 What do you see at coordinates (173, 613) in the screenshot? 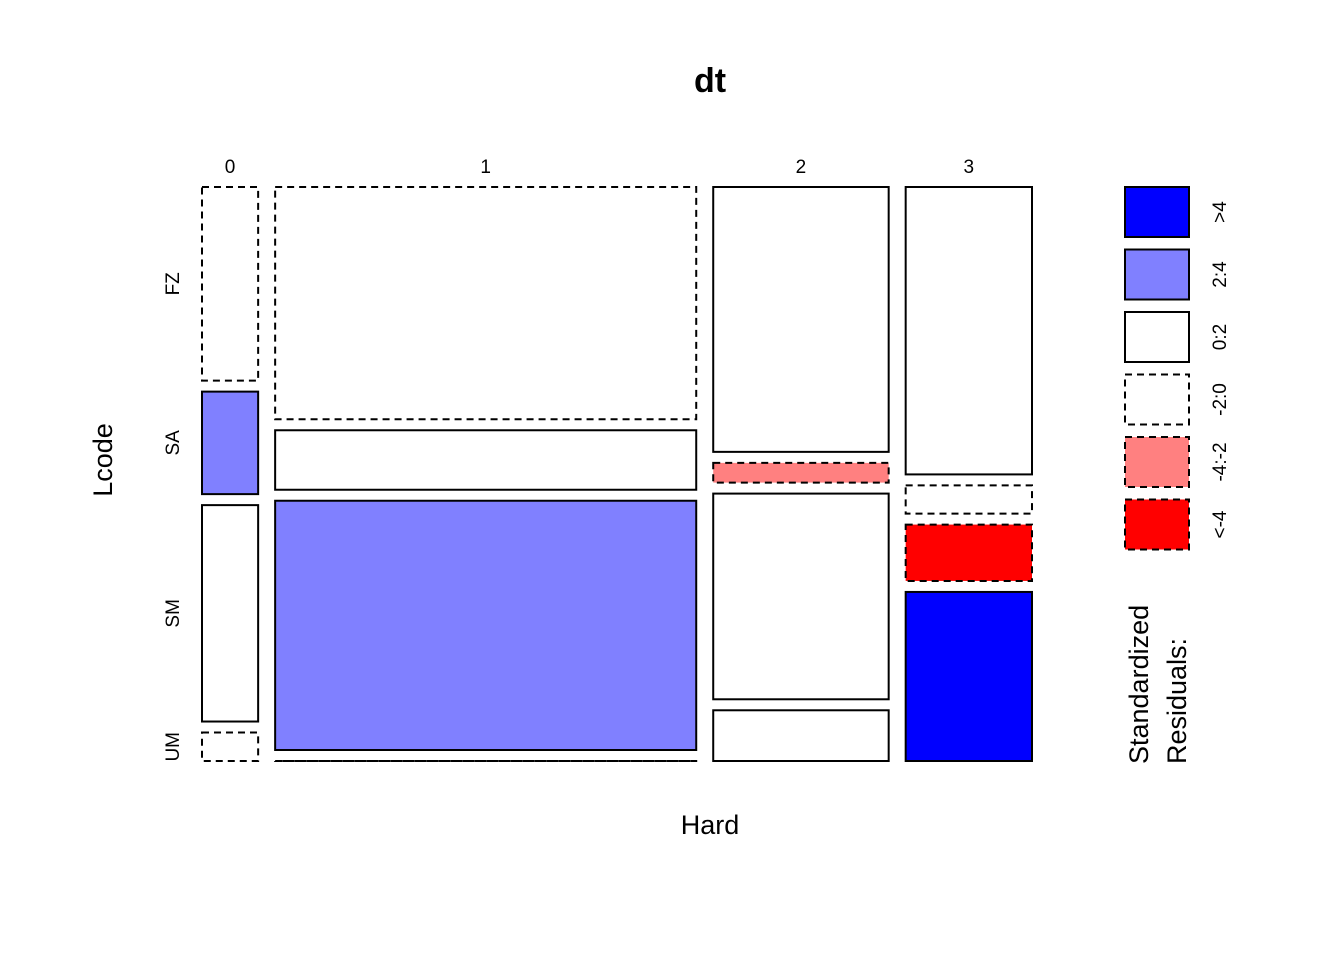
I see `y-tick-SM: SM` at bounding box center [173, 613].